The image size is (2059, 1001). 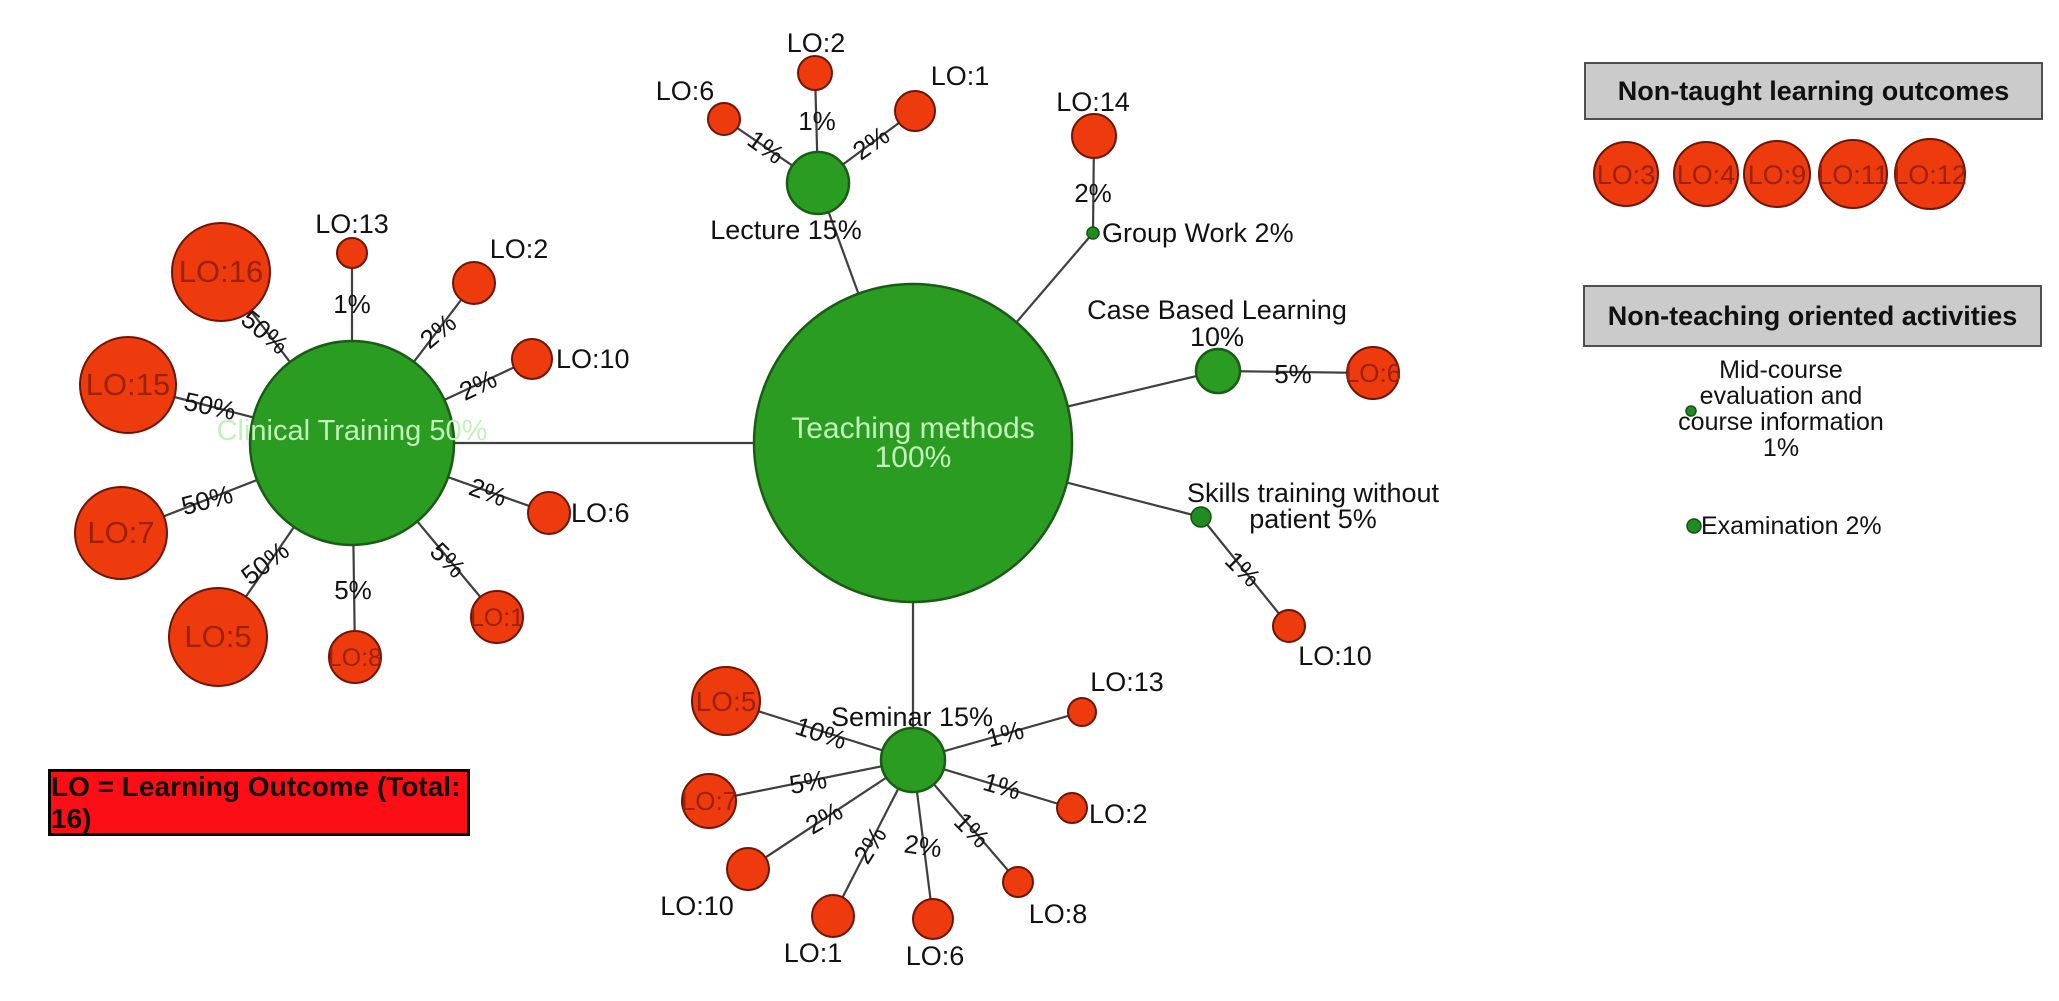 I want to click on dot-node-groupdot, so click(x=1093, y=233).